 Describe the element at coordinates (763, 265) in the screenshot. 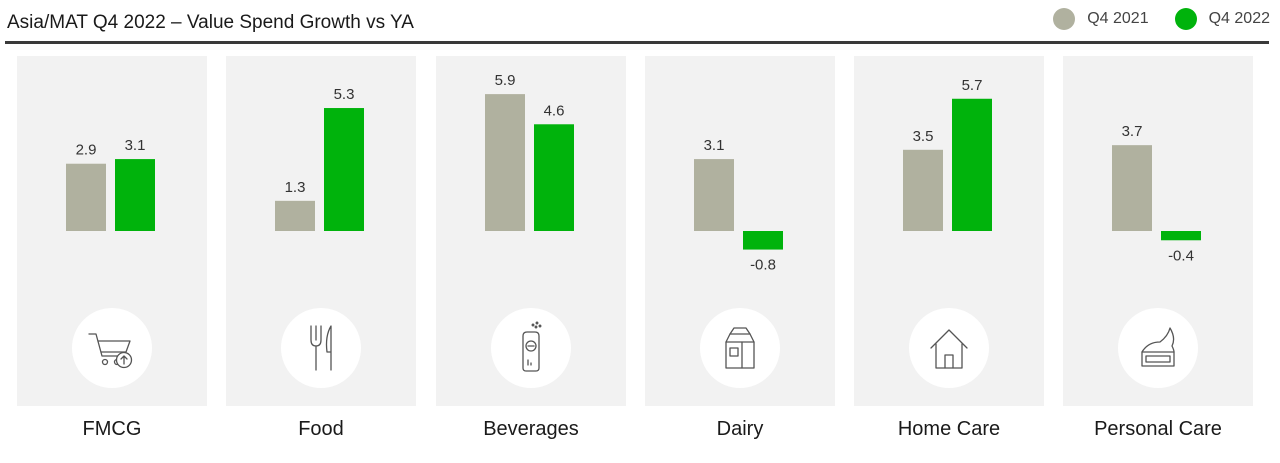

I see `data-label-dairy-q4-2022: -0.8` at that location.